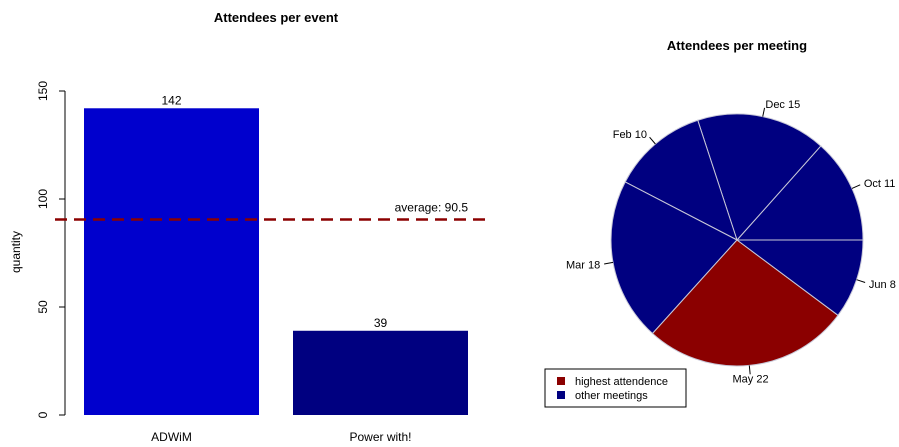 The image size is (899, 447). I want to click on pie-chart-title: Attendees per meeting, so click(737, 45).